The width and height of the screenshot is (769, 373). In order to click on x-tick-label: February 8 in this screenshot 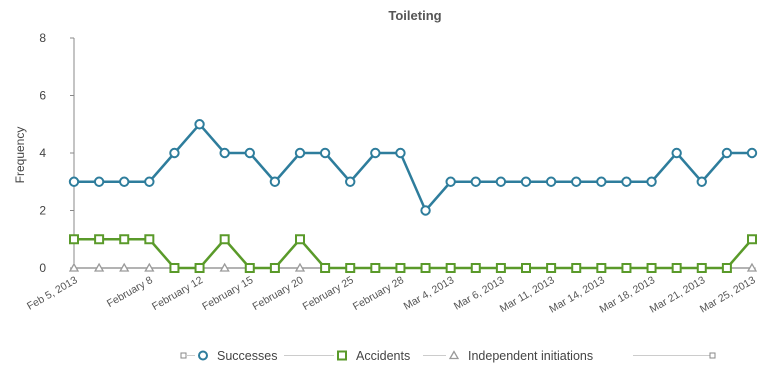, I will do `click(130, 292)`.